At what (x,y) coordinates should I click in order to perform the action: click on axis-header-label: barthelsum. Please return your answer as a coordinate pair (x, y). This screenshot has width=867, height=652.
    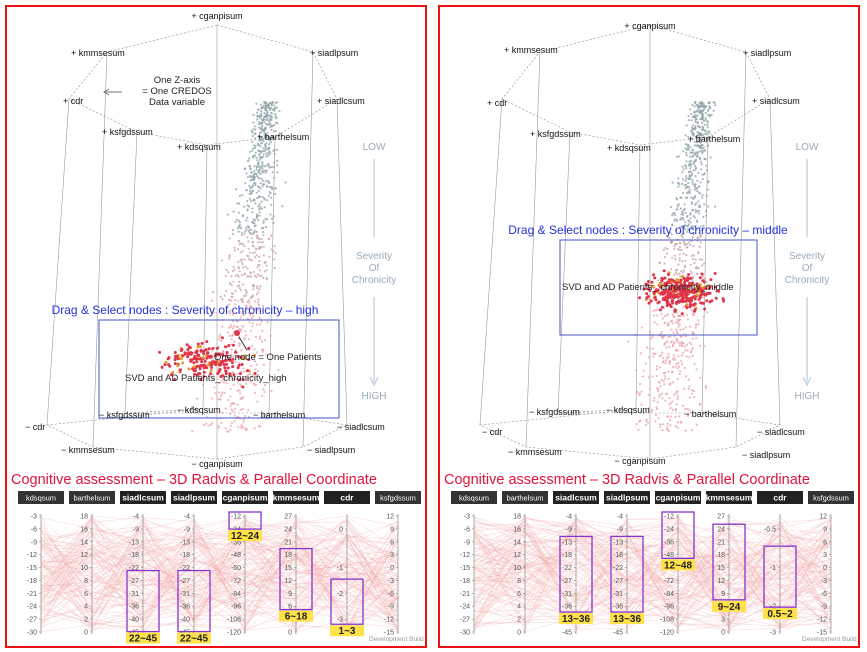
    Looking at the image, I should click on (524, 498).